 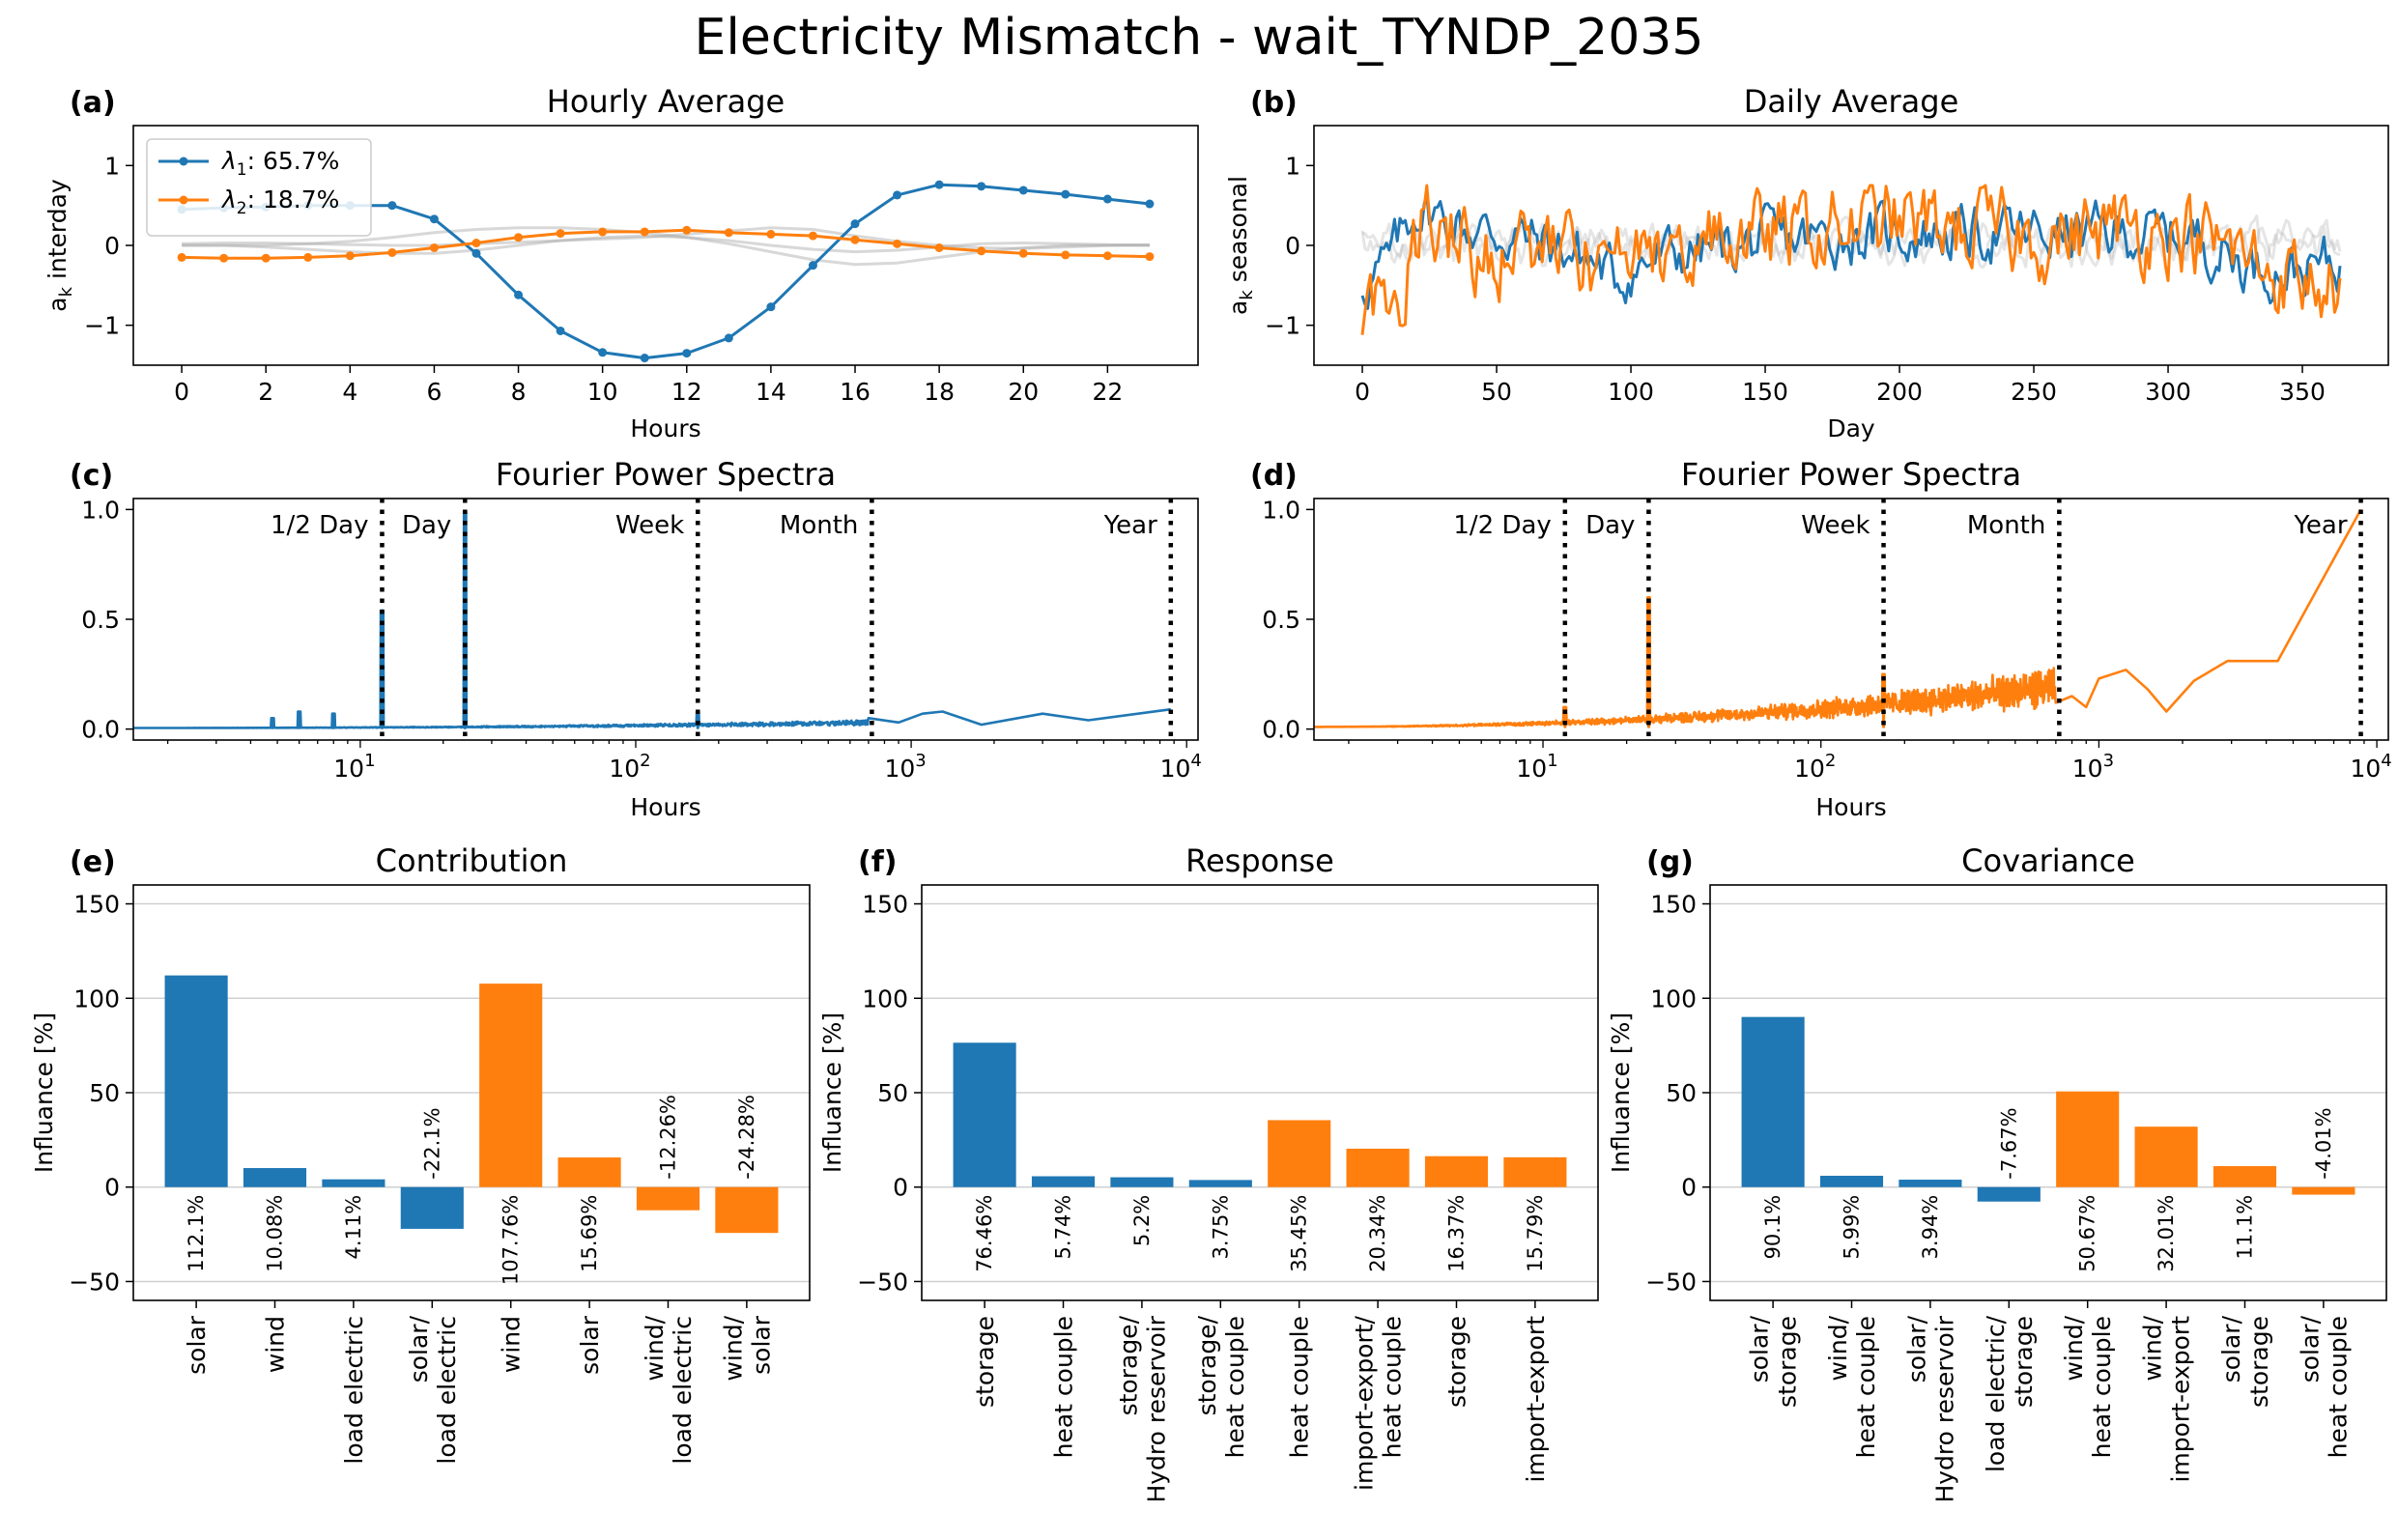 I want to click on chart-title: Daily Average, so click(x=1851, y=101).